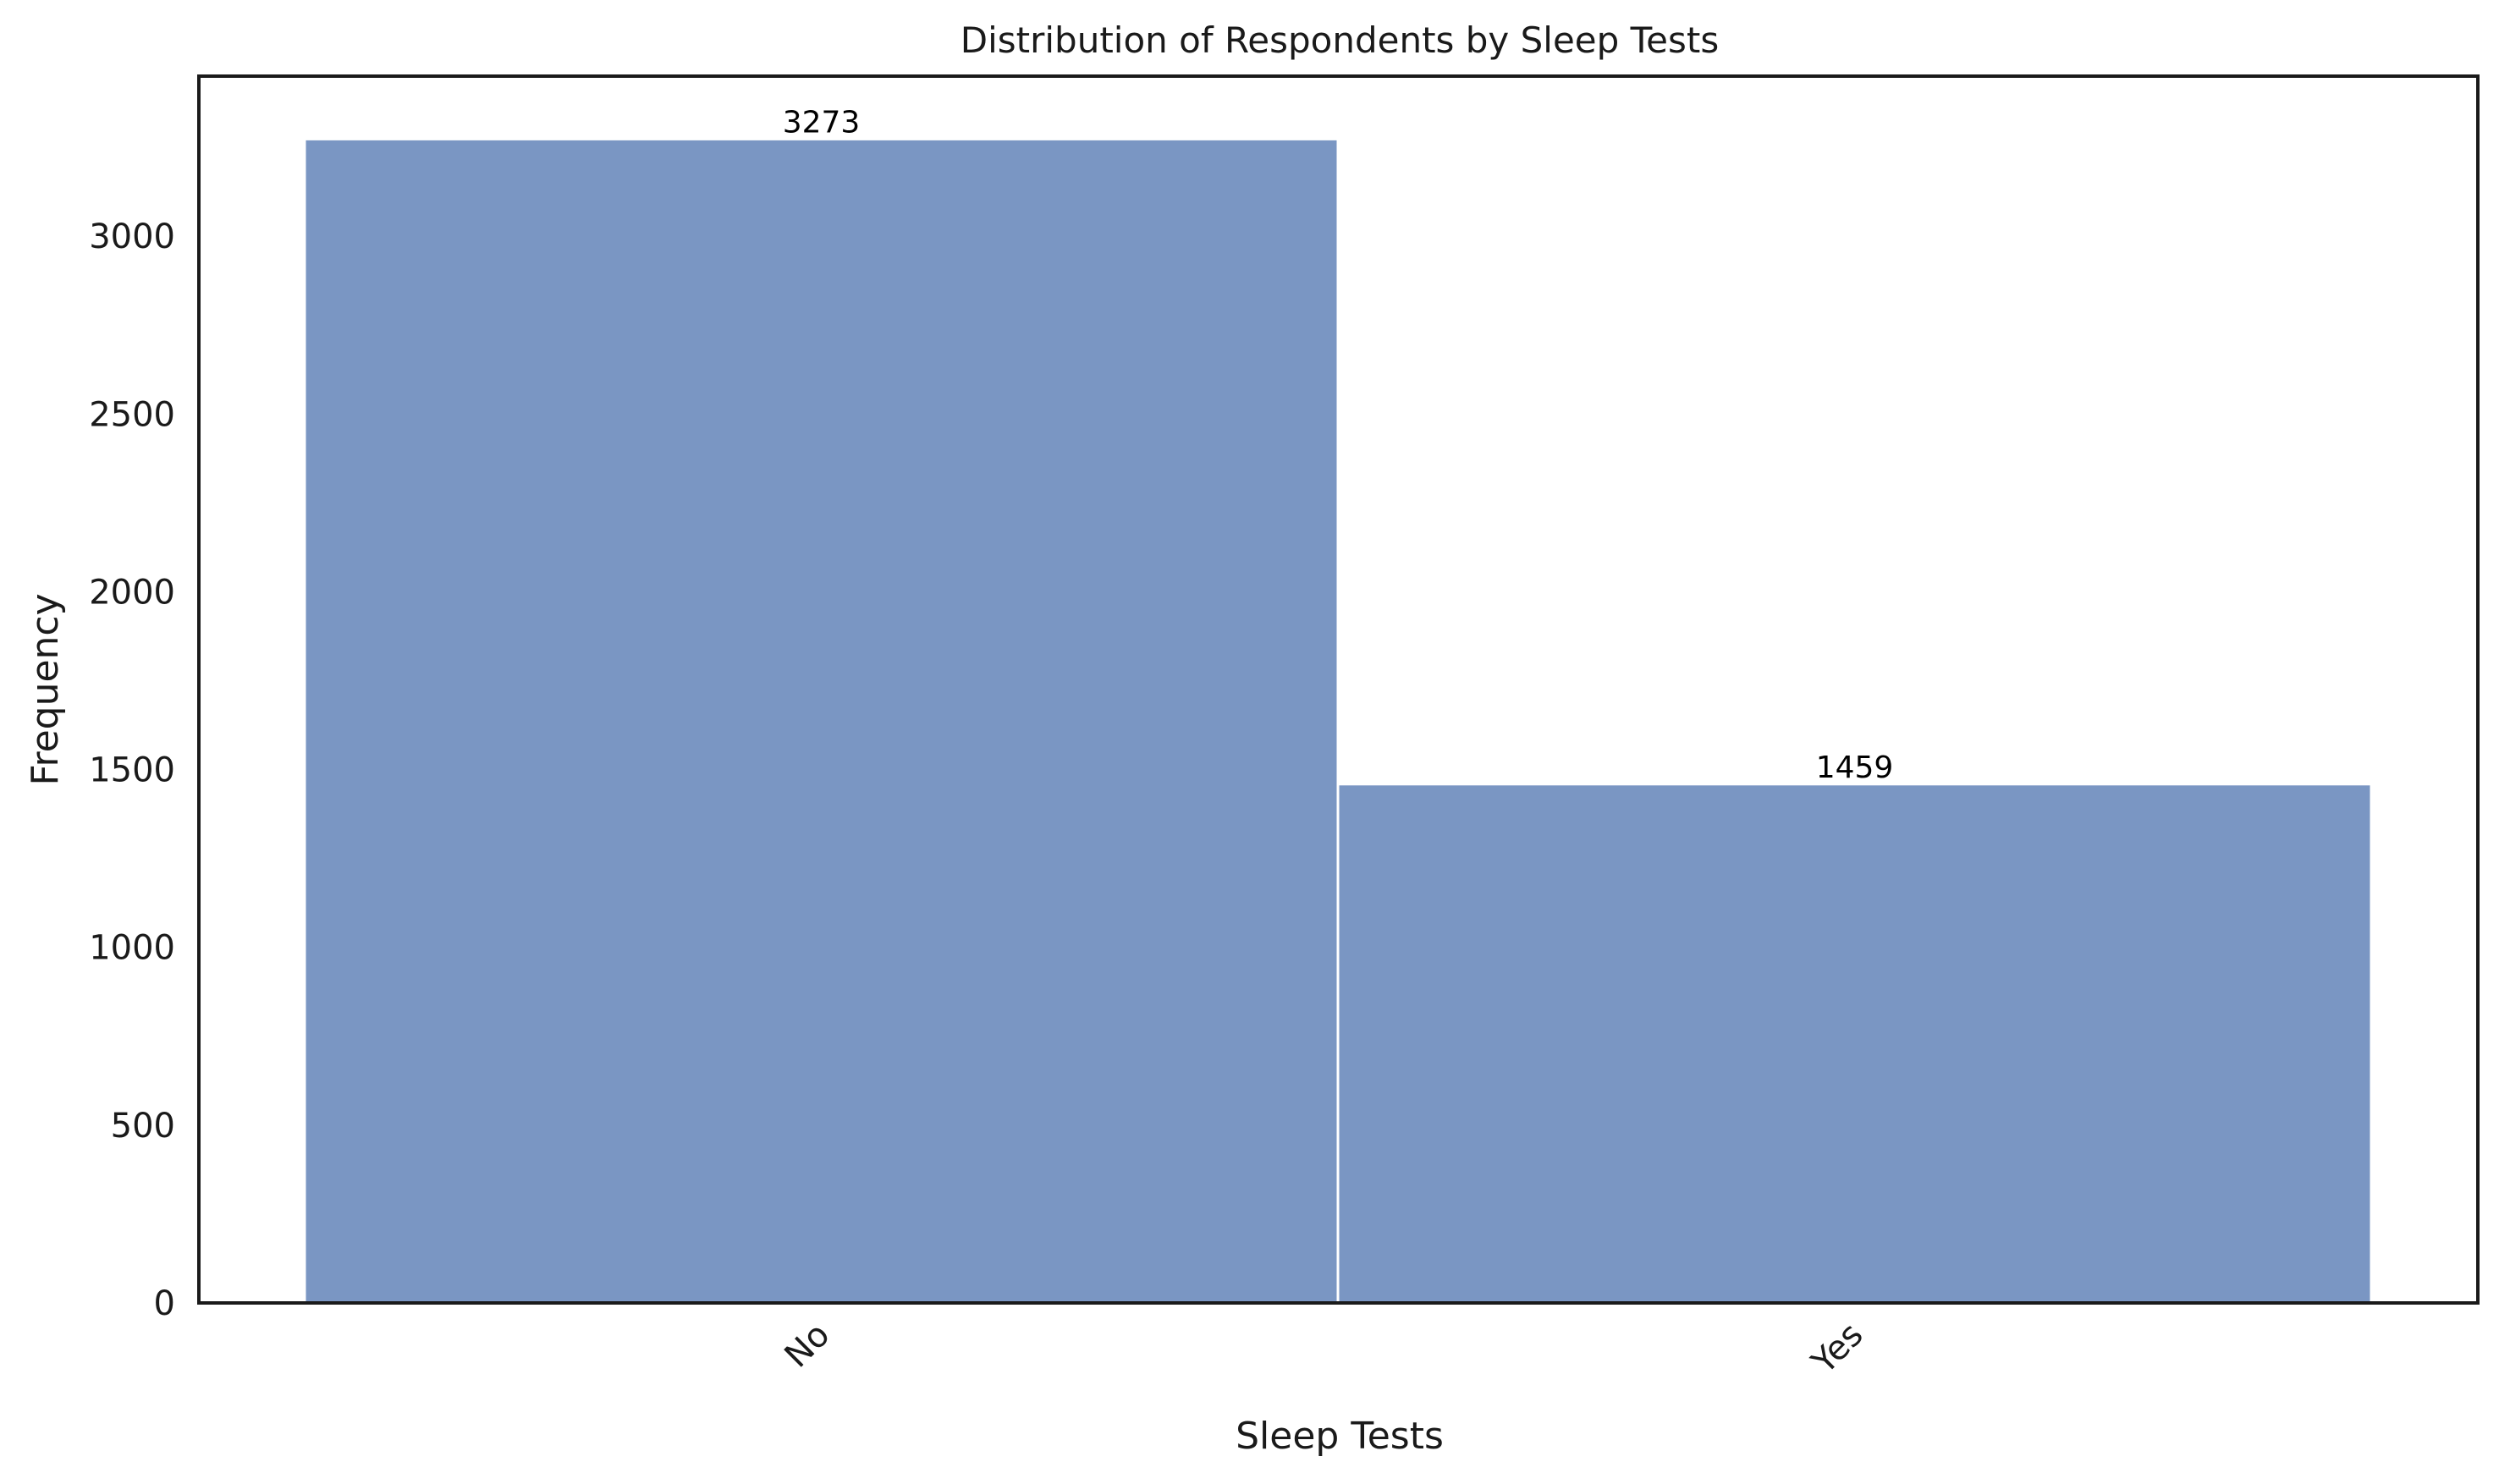 The width and height of the screenshot is (2499, 1484). I want to click on y-tick-label-1000: 1000, so click(132, 948).